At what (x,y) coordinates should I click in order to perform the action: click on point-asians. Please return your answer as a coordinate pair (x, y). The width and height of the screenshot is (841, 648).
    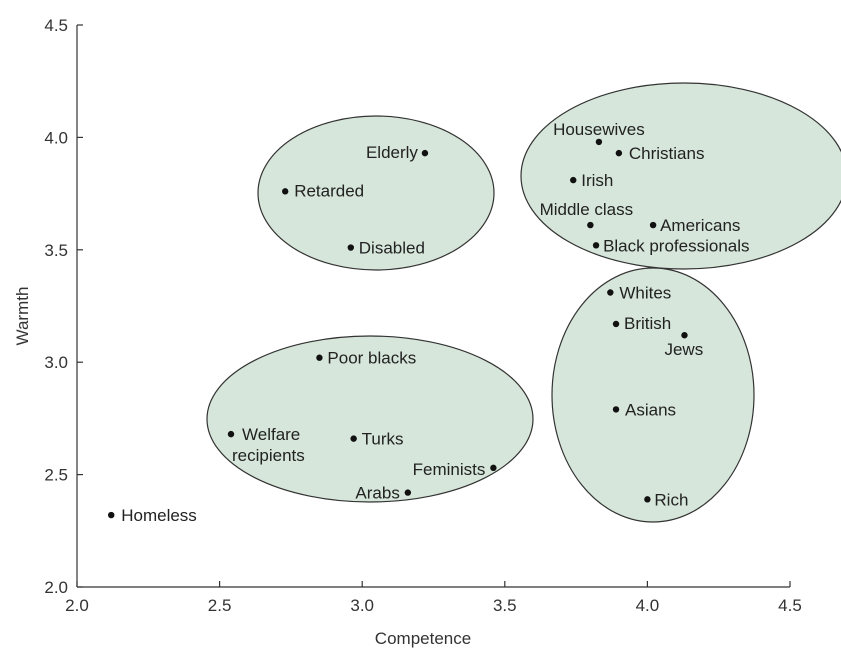
    Looking at the image, I should click on (616, 409).